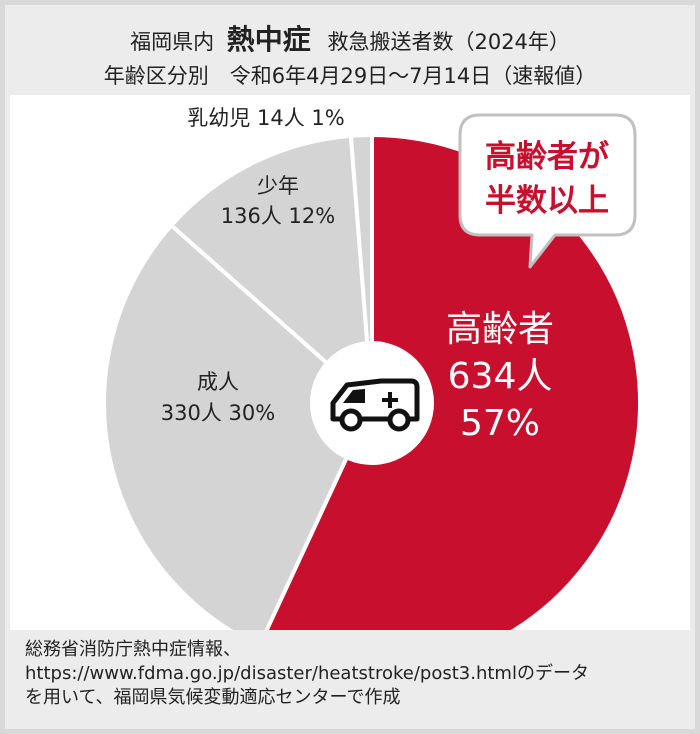  I want to click on label-adult-value: 330人 30%, so click(218, 413).